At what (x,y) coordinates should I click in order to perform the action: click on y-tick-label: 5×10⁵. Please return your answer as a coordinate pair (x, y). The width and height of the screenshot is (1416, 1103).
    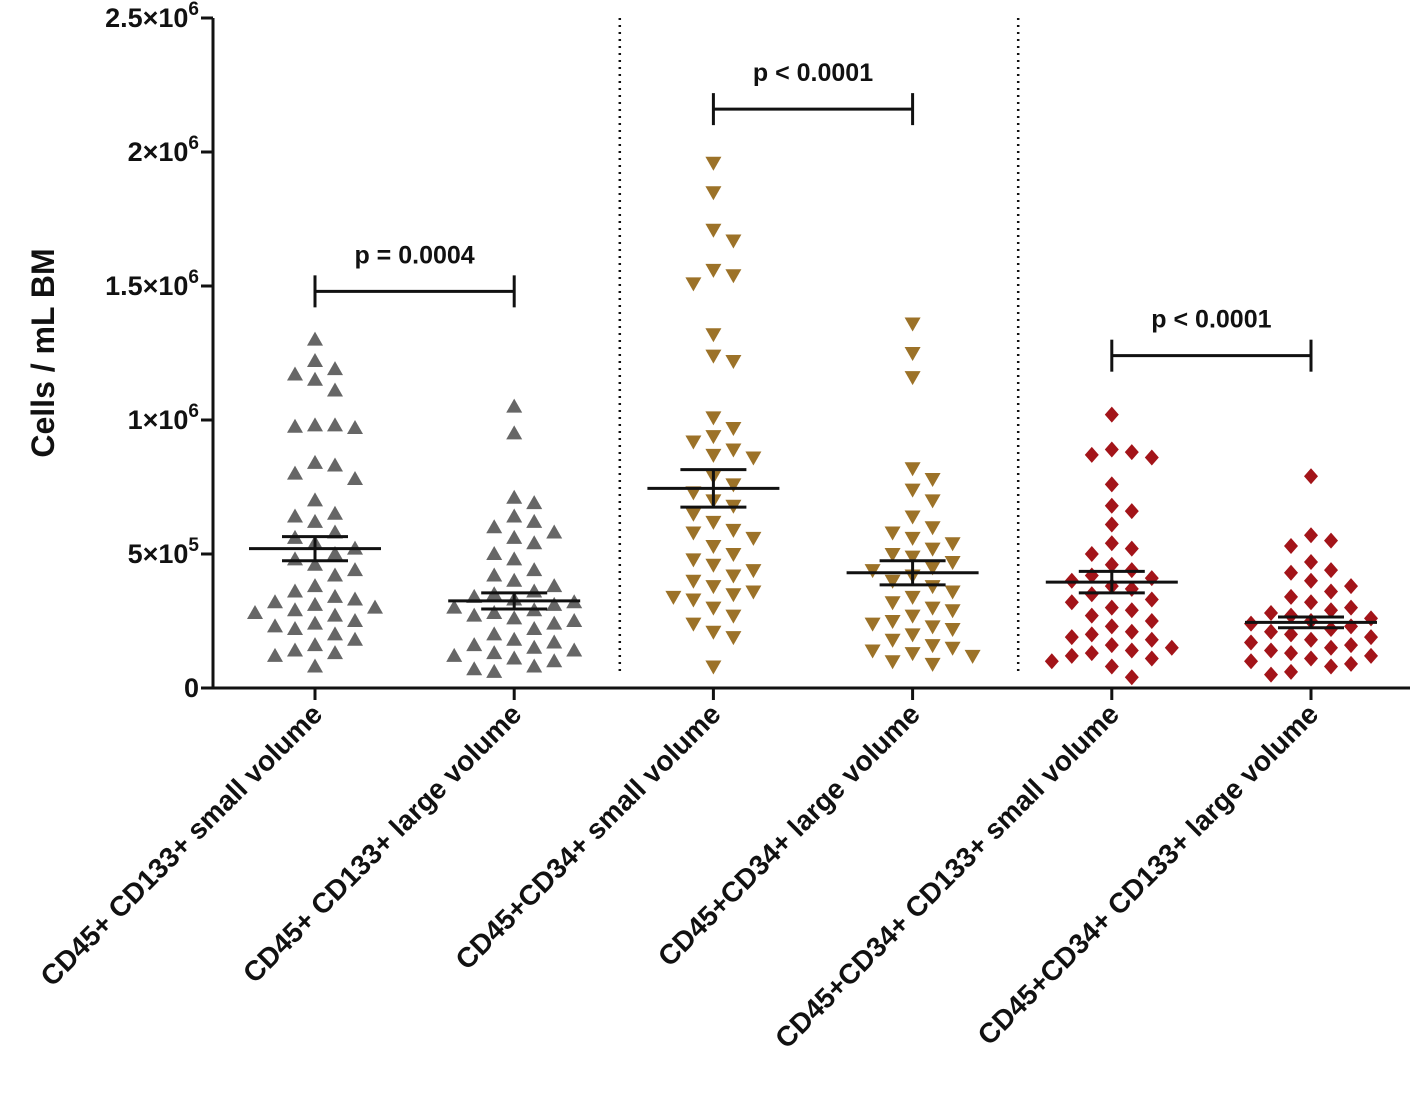
    Looking at the image, I should click on (164, 552).